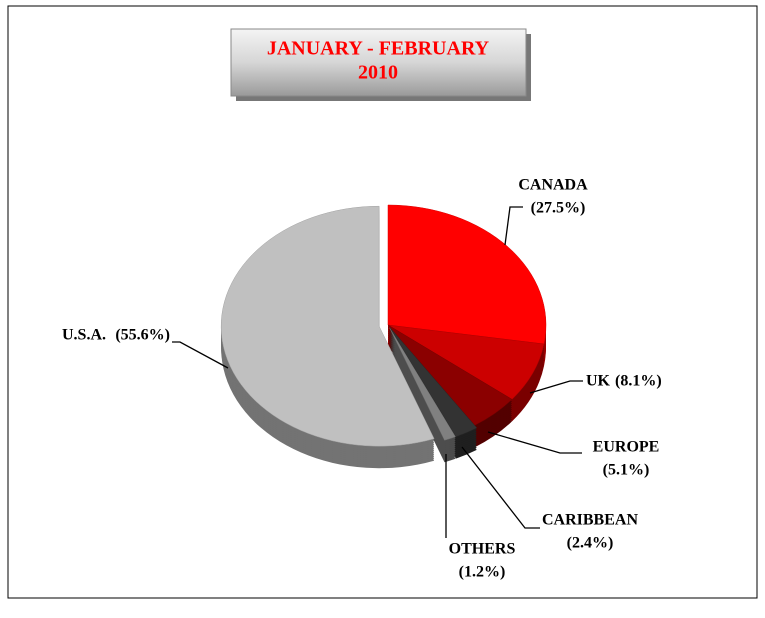 Image resolution: width=765 pixels, height=618 pixels. Describe the element at coordinates (590, 543) in the screenshot. I see `value-label: (2.4%)` at that location.